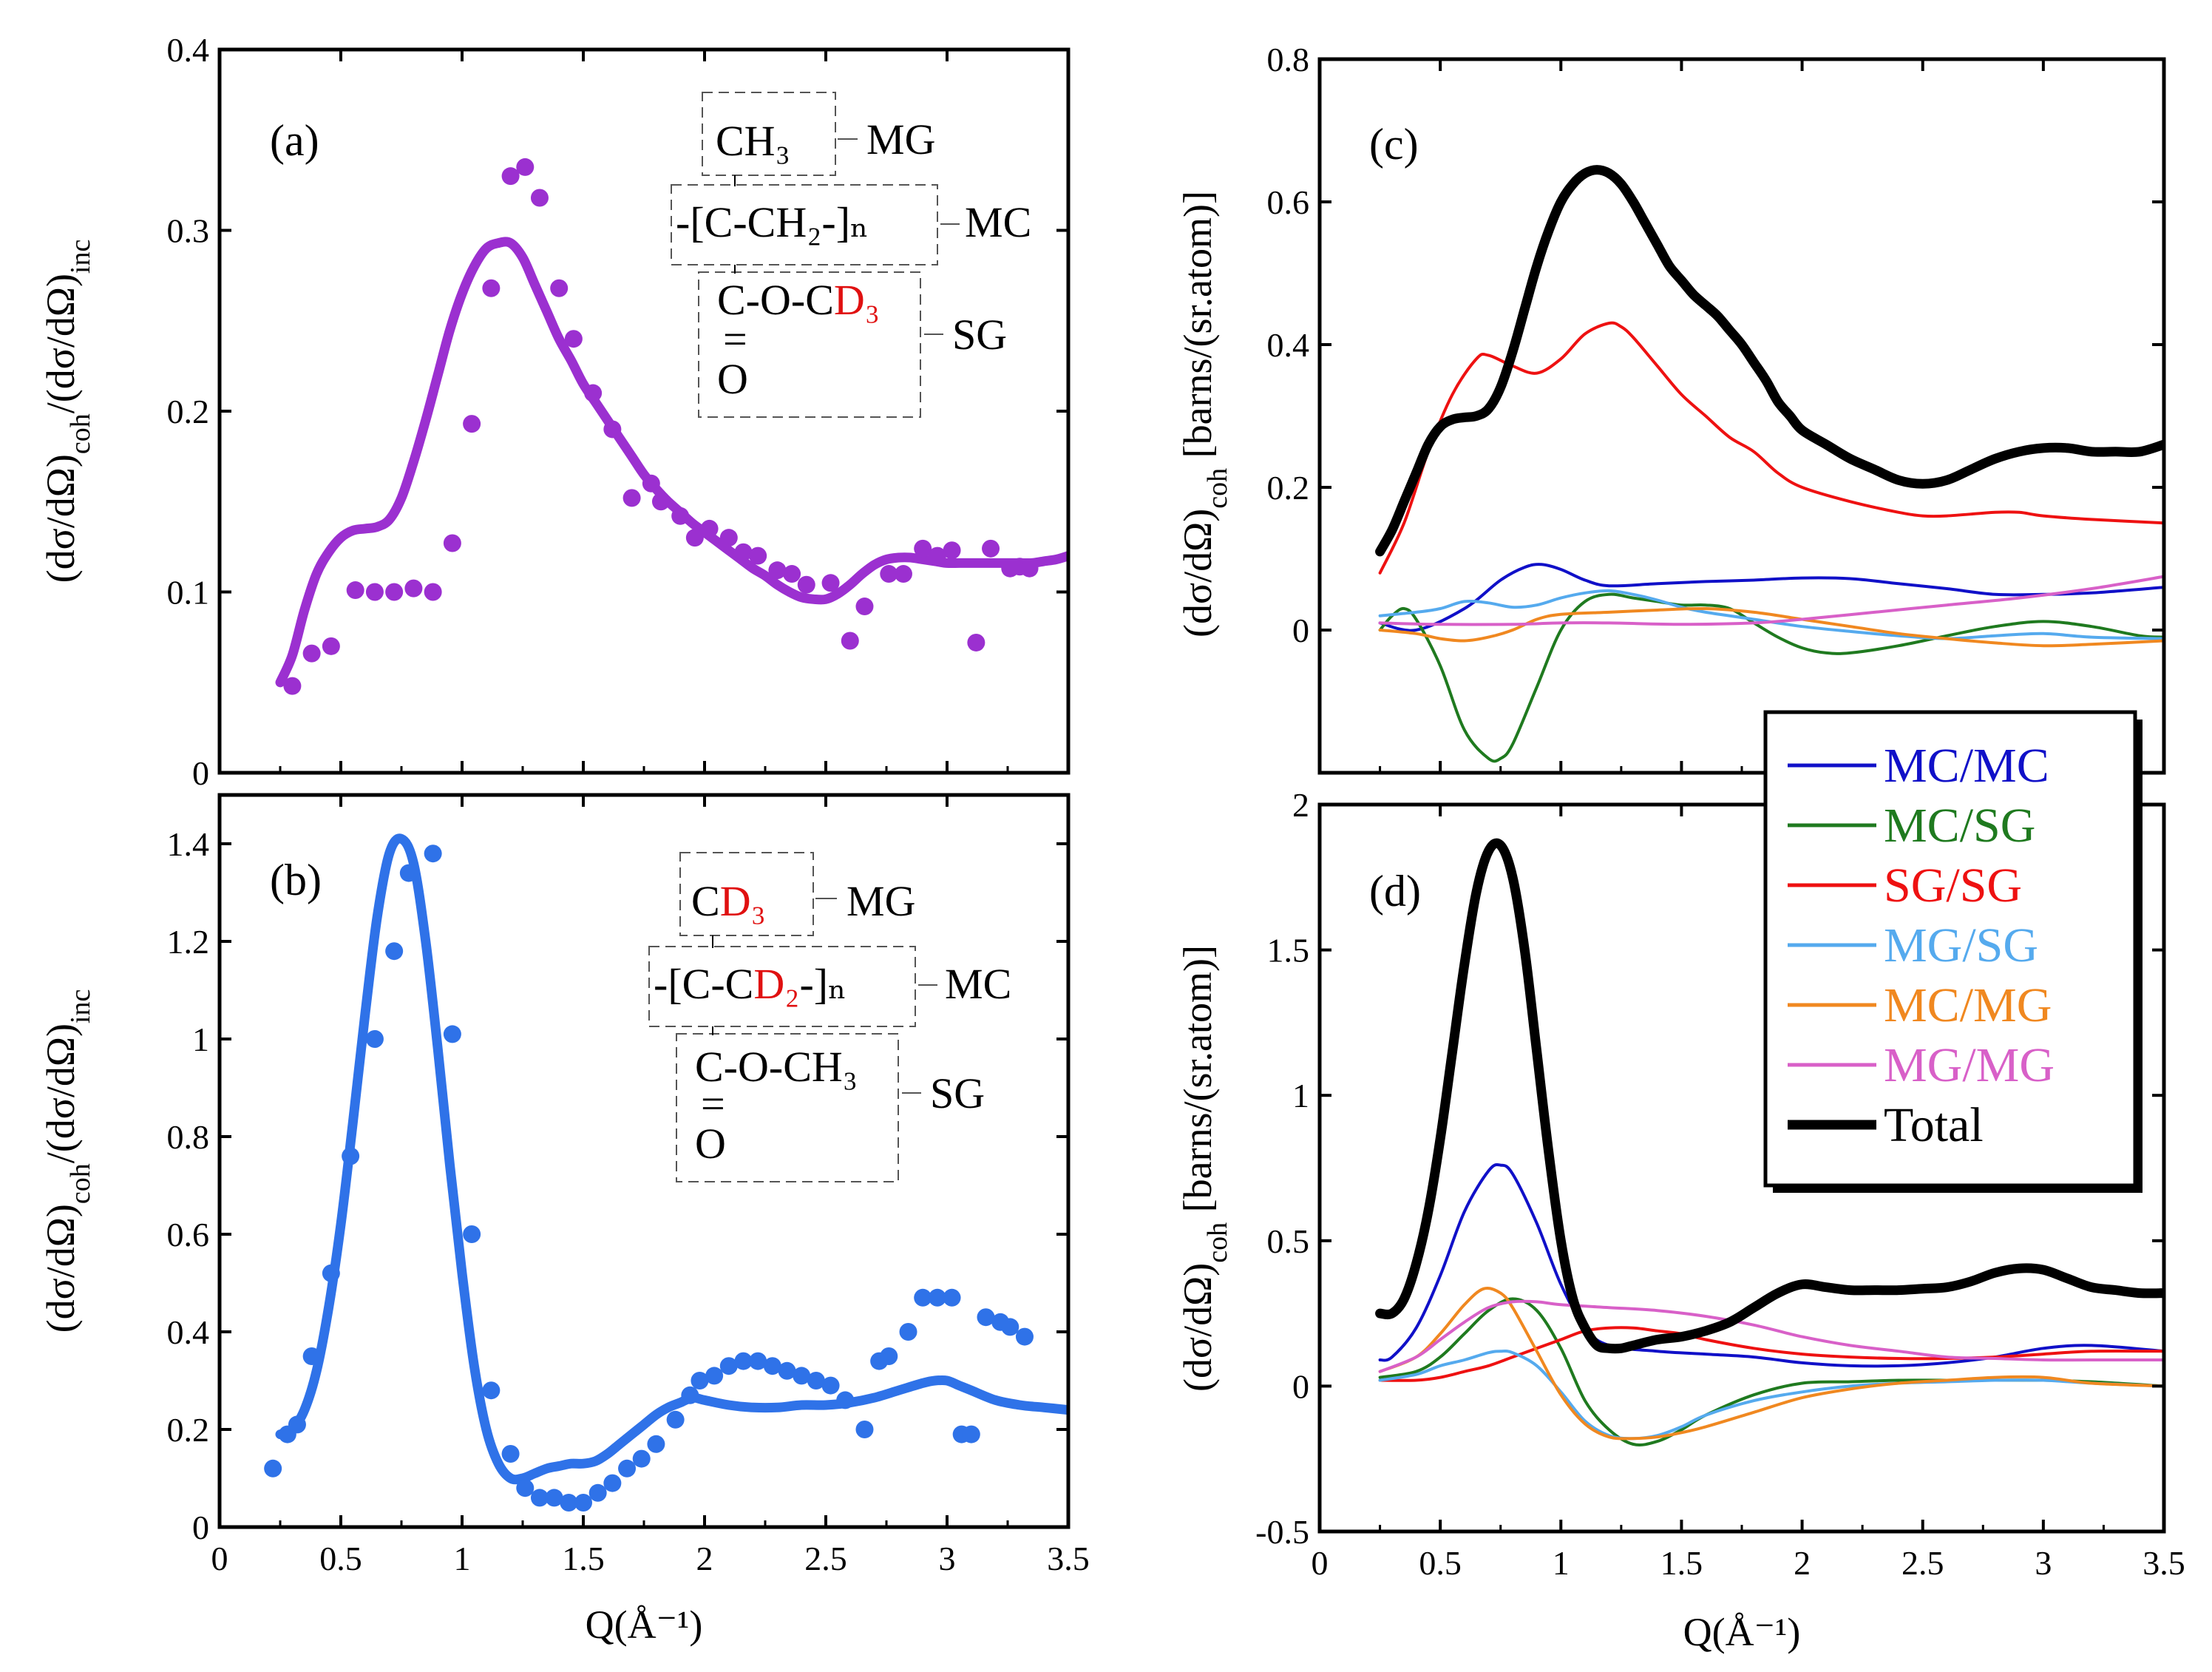 This screenshot has height=1672, width=2212. What do you see at coordinates (901, 139) in the screenshot?
I see `structure-a-top-tag: MG` at bounding box center [901, 139].